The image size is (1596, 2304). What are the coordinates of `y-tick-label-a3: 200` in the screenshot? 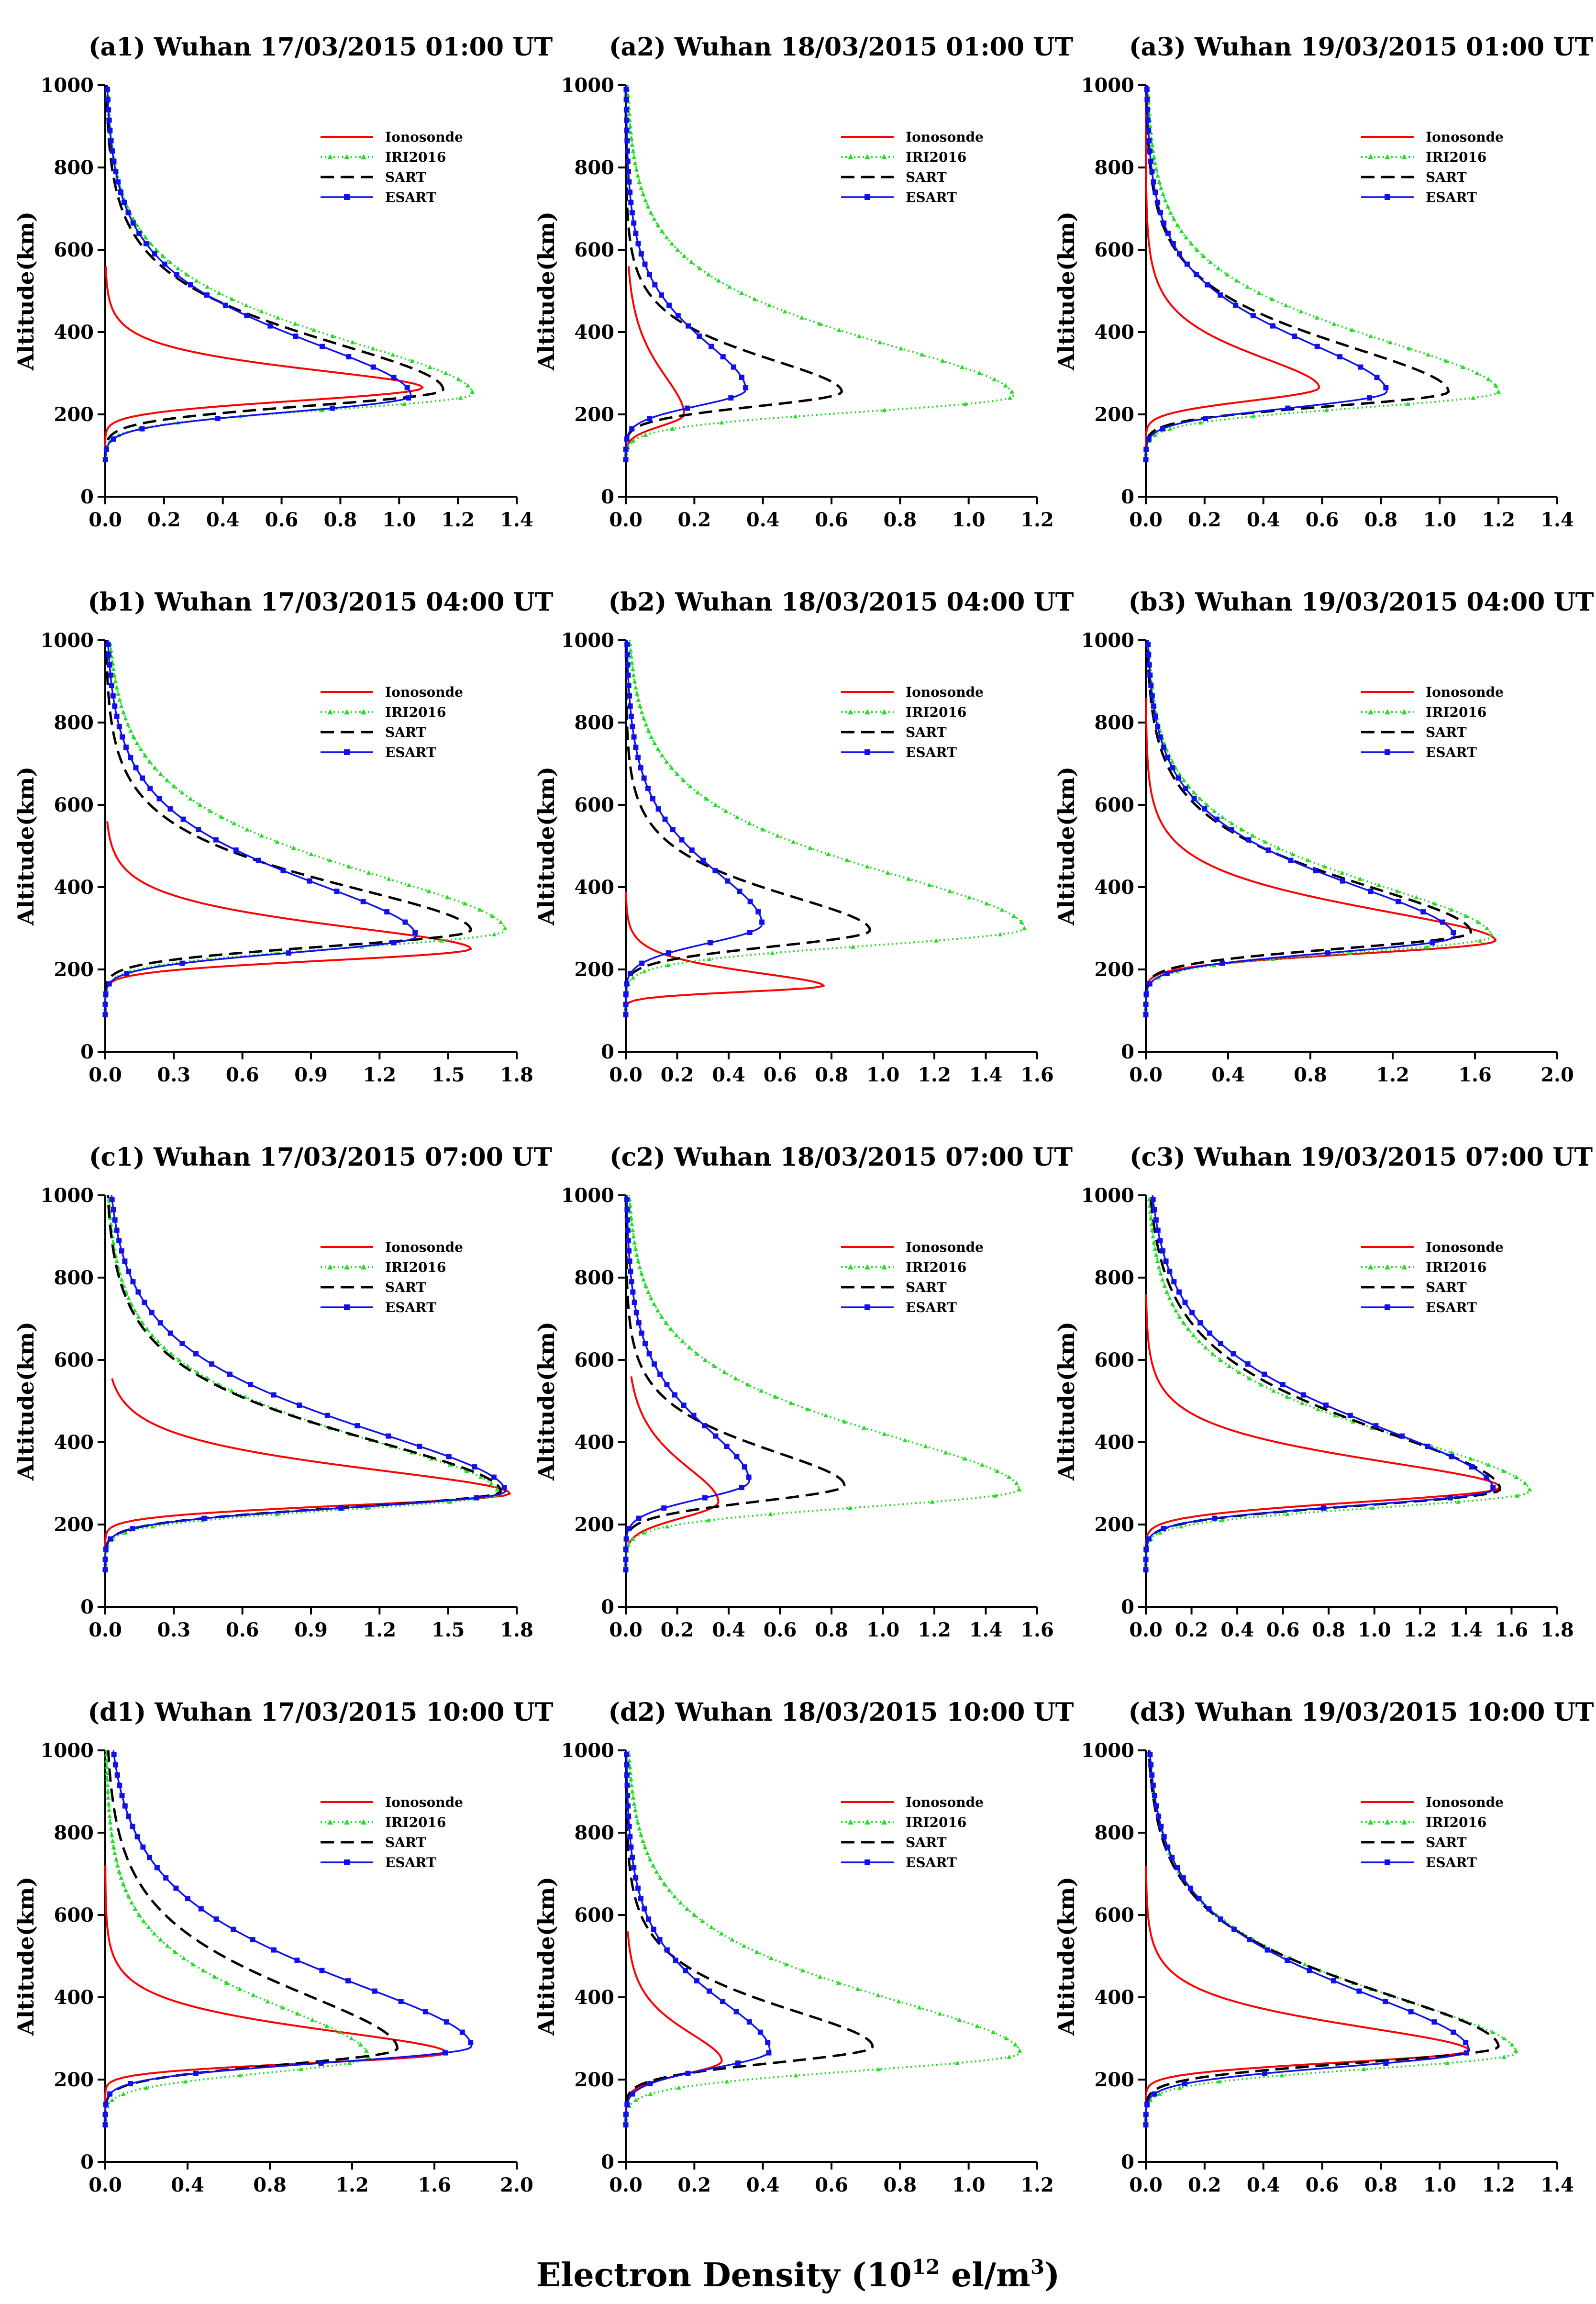 It's located at (1115, 414).